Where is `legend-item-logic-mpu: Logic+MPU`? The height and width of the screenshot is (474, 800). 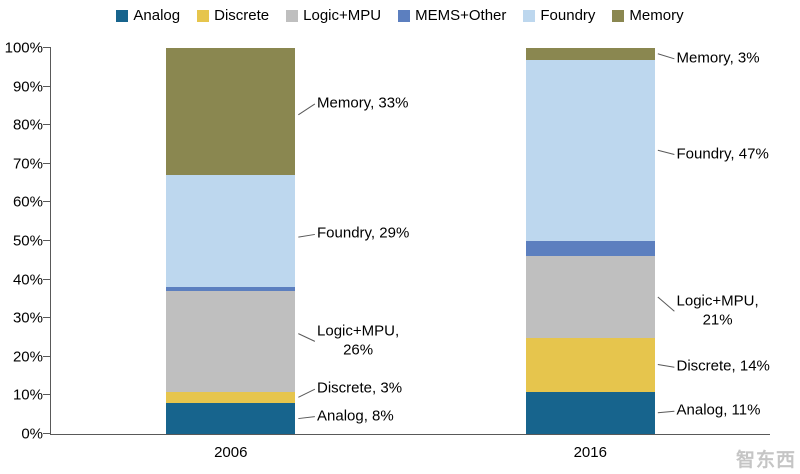 legend-item-logic-mpu: Logic+MPU is located at coordinates (333, 15).